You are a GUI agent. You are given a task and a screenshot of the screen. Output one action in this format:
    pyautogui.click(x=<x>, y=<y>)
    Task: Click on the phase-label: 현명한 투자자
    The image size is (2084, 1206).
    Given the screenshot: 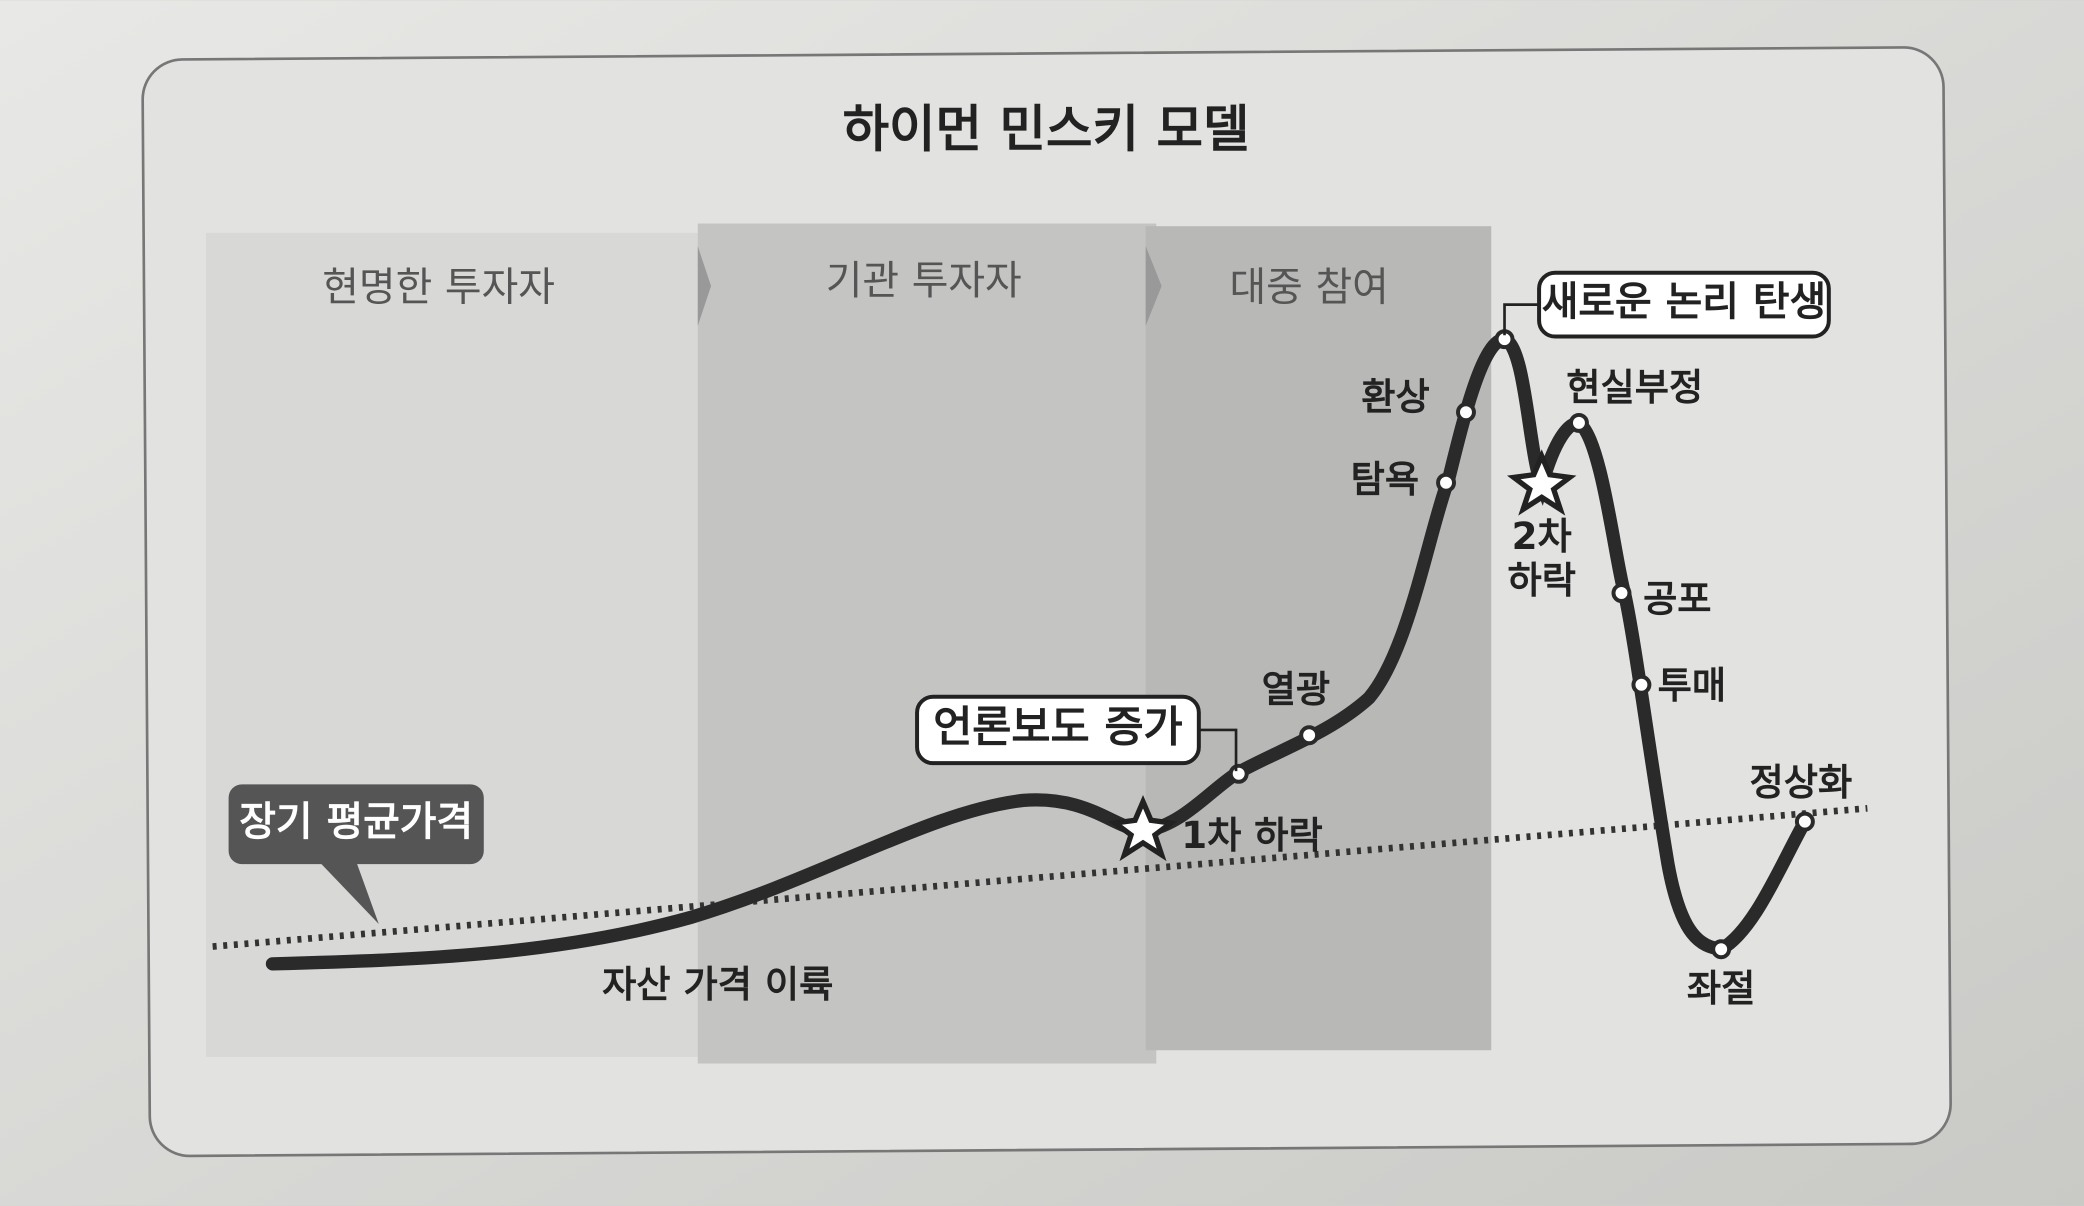 What is the action you would take?
    pyautogui.click(x=438, y=288)
    